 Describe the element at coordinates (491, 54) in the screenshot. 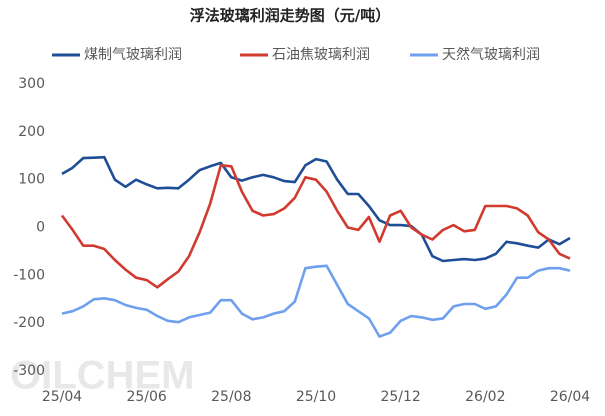

I see `legend-label: 天然气玻璃利润` at that location.